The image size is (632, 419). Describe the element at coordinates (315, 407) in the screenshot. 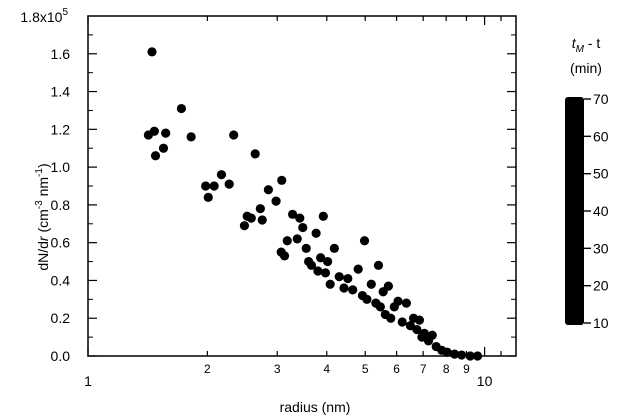

I see `x-axis-label: radius (nm)` at that location.